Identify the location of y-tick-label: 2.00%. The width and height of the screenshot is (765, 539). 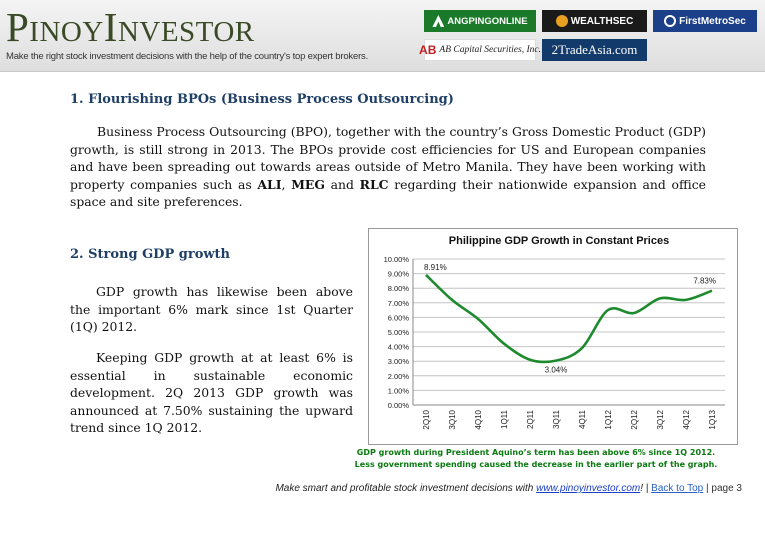
(399, 376).